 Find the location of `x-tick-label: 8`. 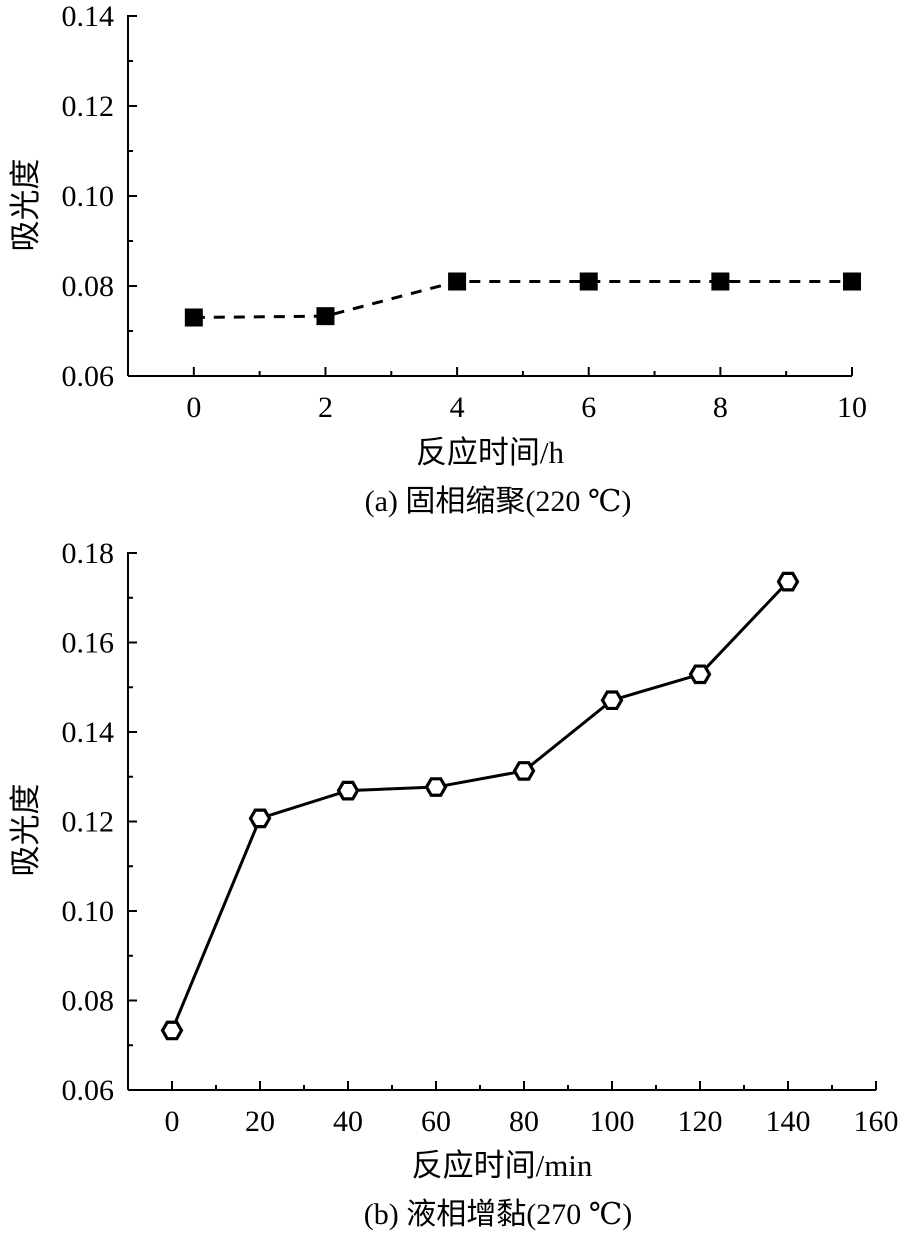

x-tick-label: 8 is located at coordinates (720, 407).